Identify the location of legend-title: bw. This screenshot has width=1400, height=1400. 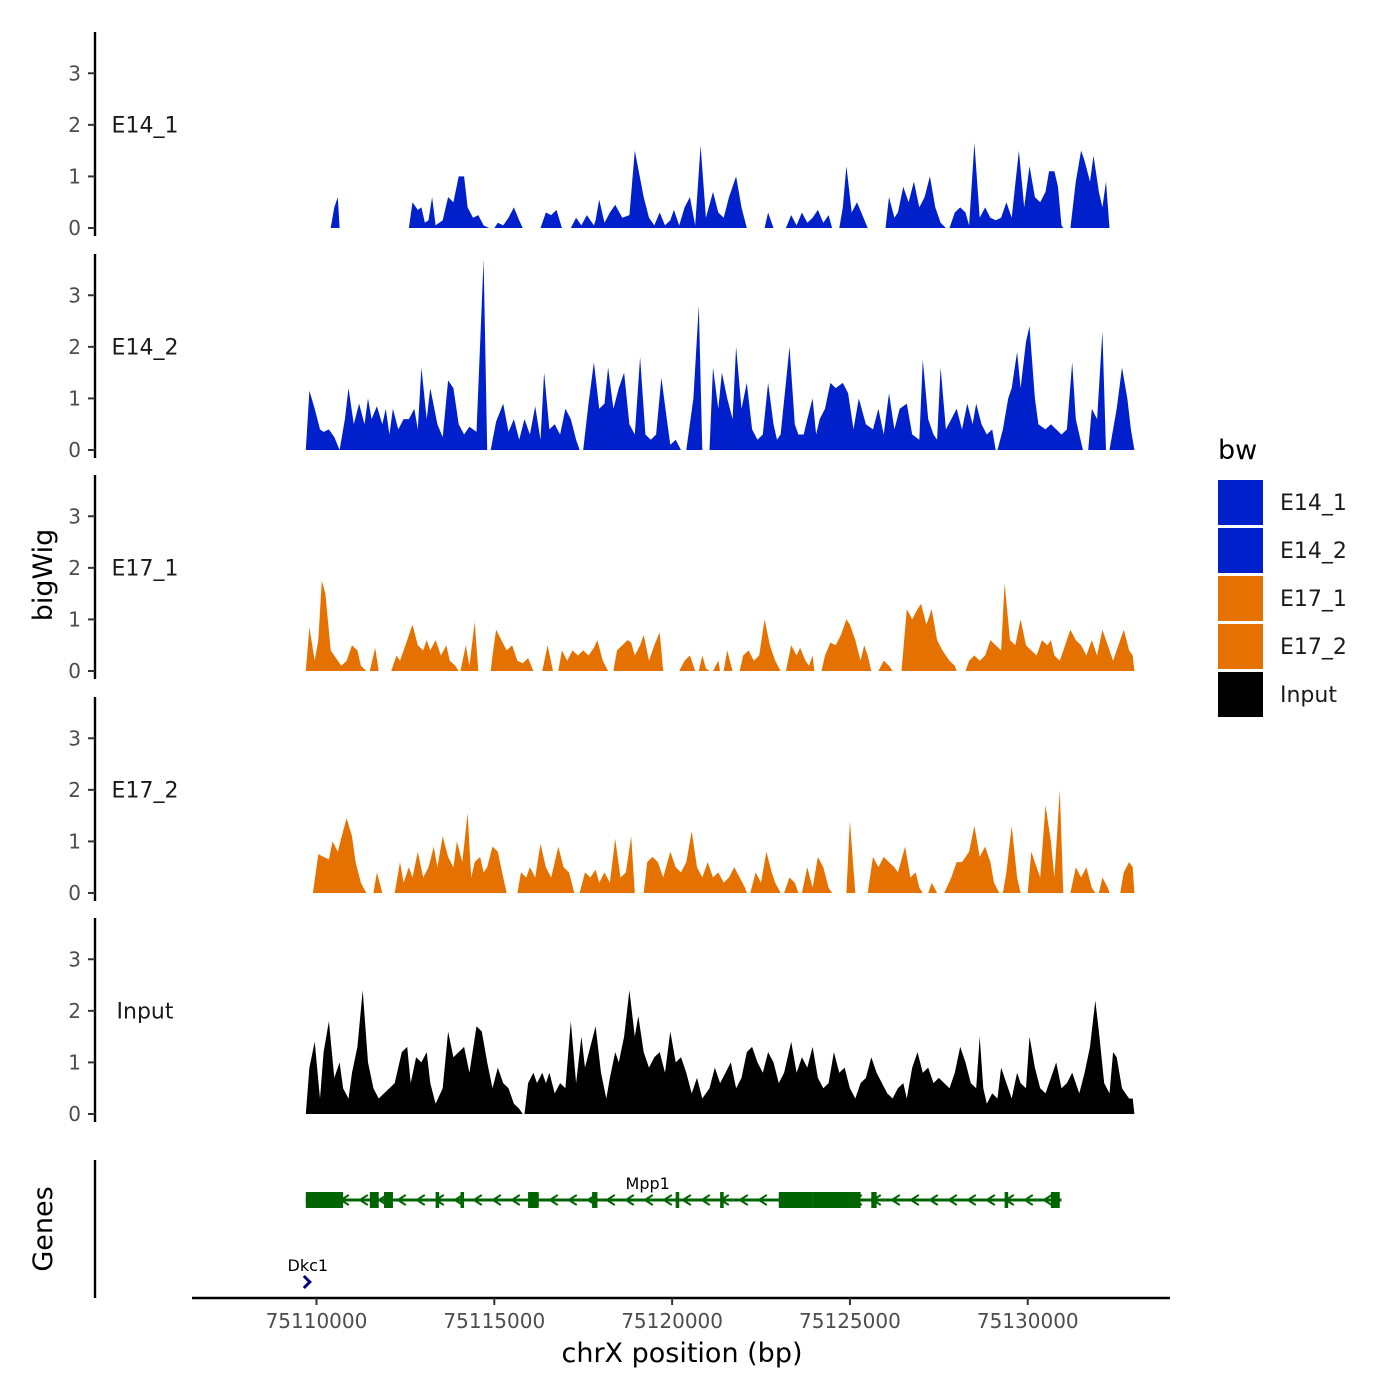
(1237, 450).